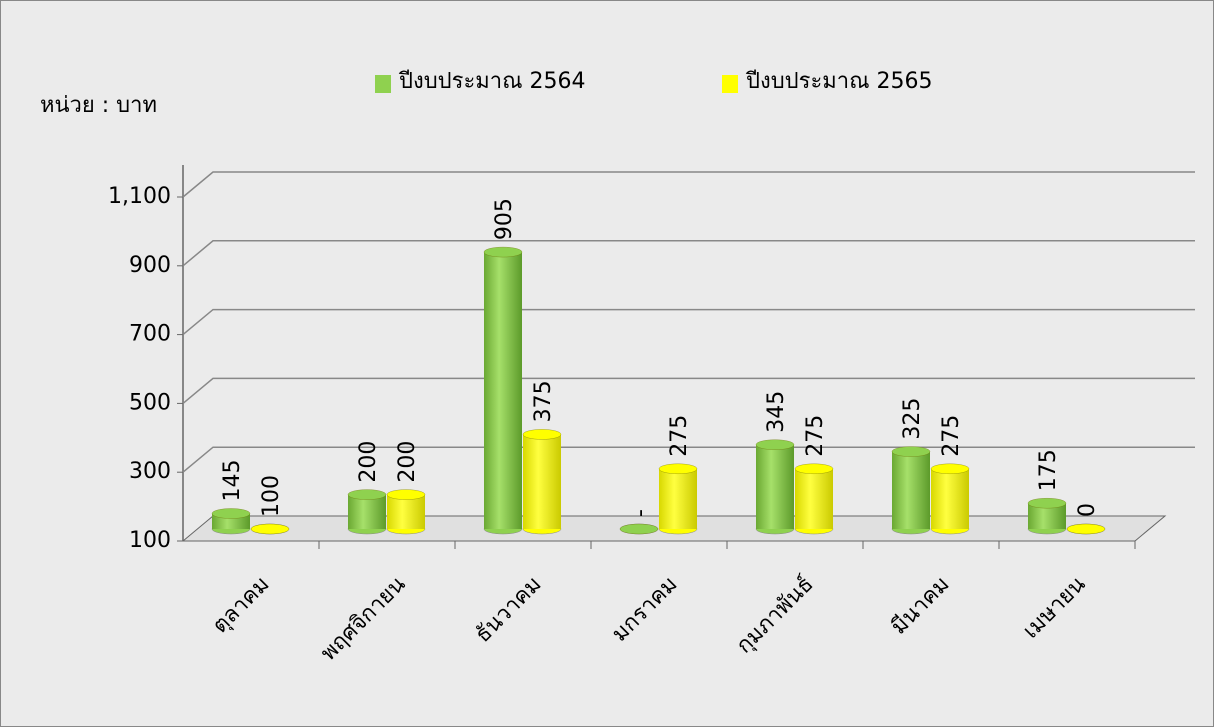  Describe the element at coordinates (98, 105) in the screenshot. I see `unit-label: หน่วย : บาท` at that location.